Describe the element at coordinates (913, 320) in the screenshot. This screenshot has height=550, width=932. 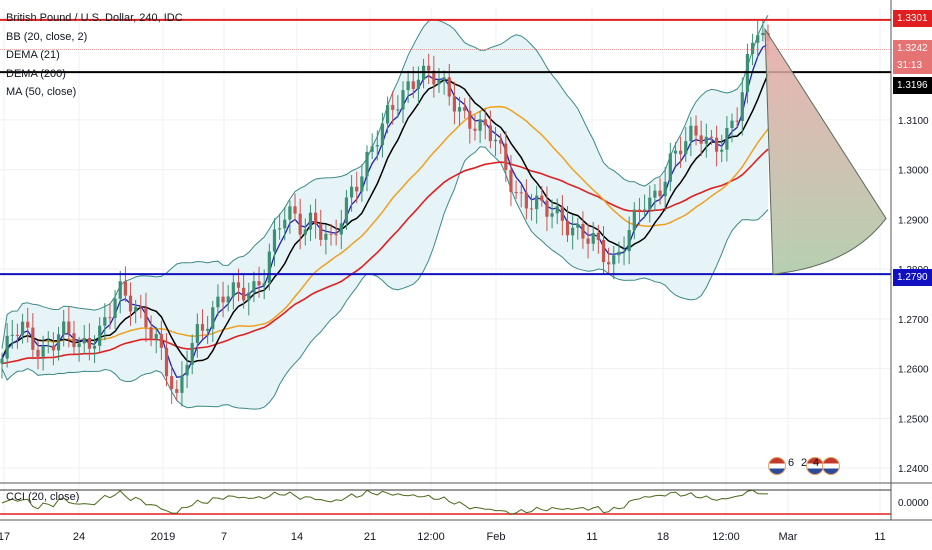
I see `y-tick-label: 1.2700` at that location.